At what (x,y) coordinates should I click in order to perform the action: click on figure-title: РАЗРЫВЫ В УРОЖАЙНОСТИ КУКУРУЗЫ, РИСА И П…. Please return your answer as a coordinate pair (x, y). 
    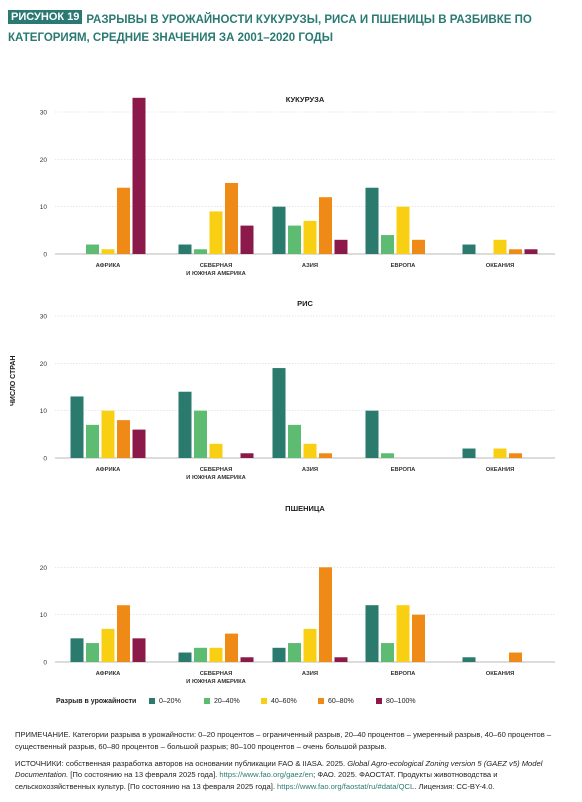
    Looking at the image, I should click on (270, 29).